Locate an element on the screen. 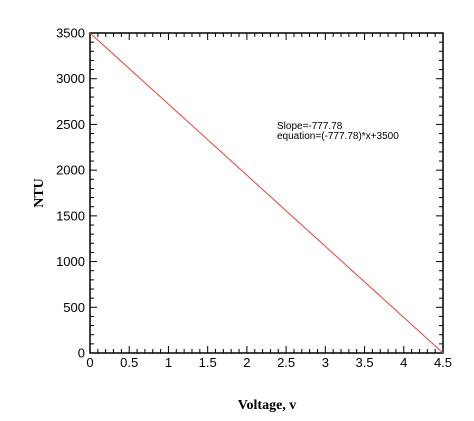 The width and height of the screenshot is (474, 421). y-tick-label: 2500 is located at coordinates (70, 124).